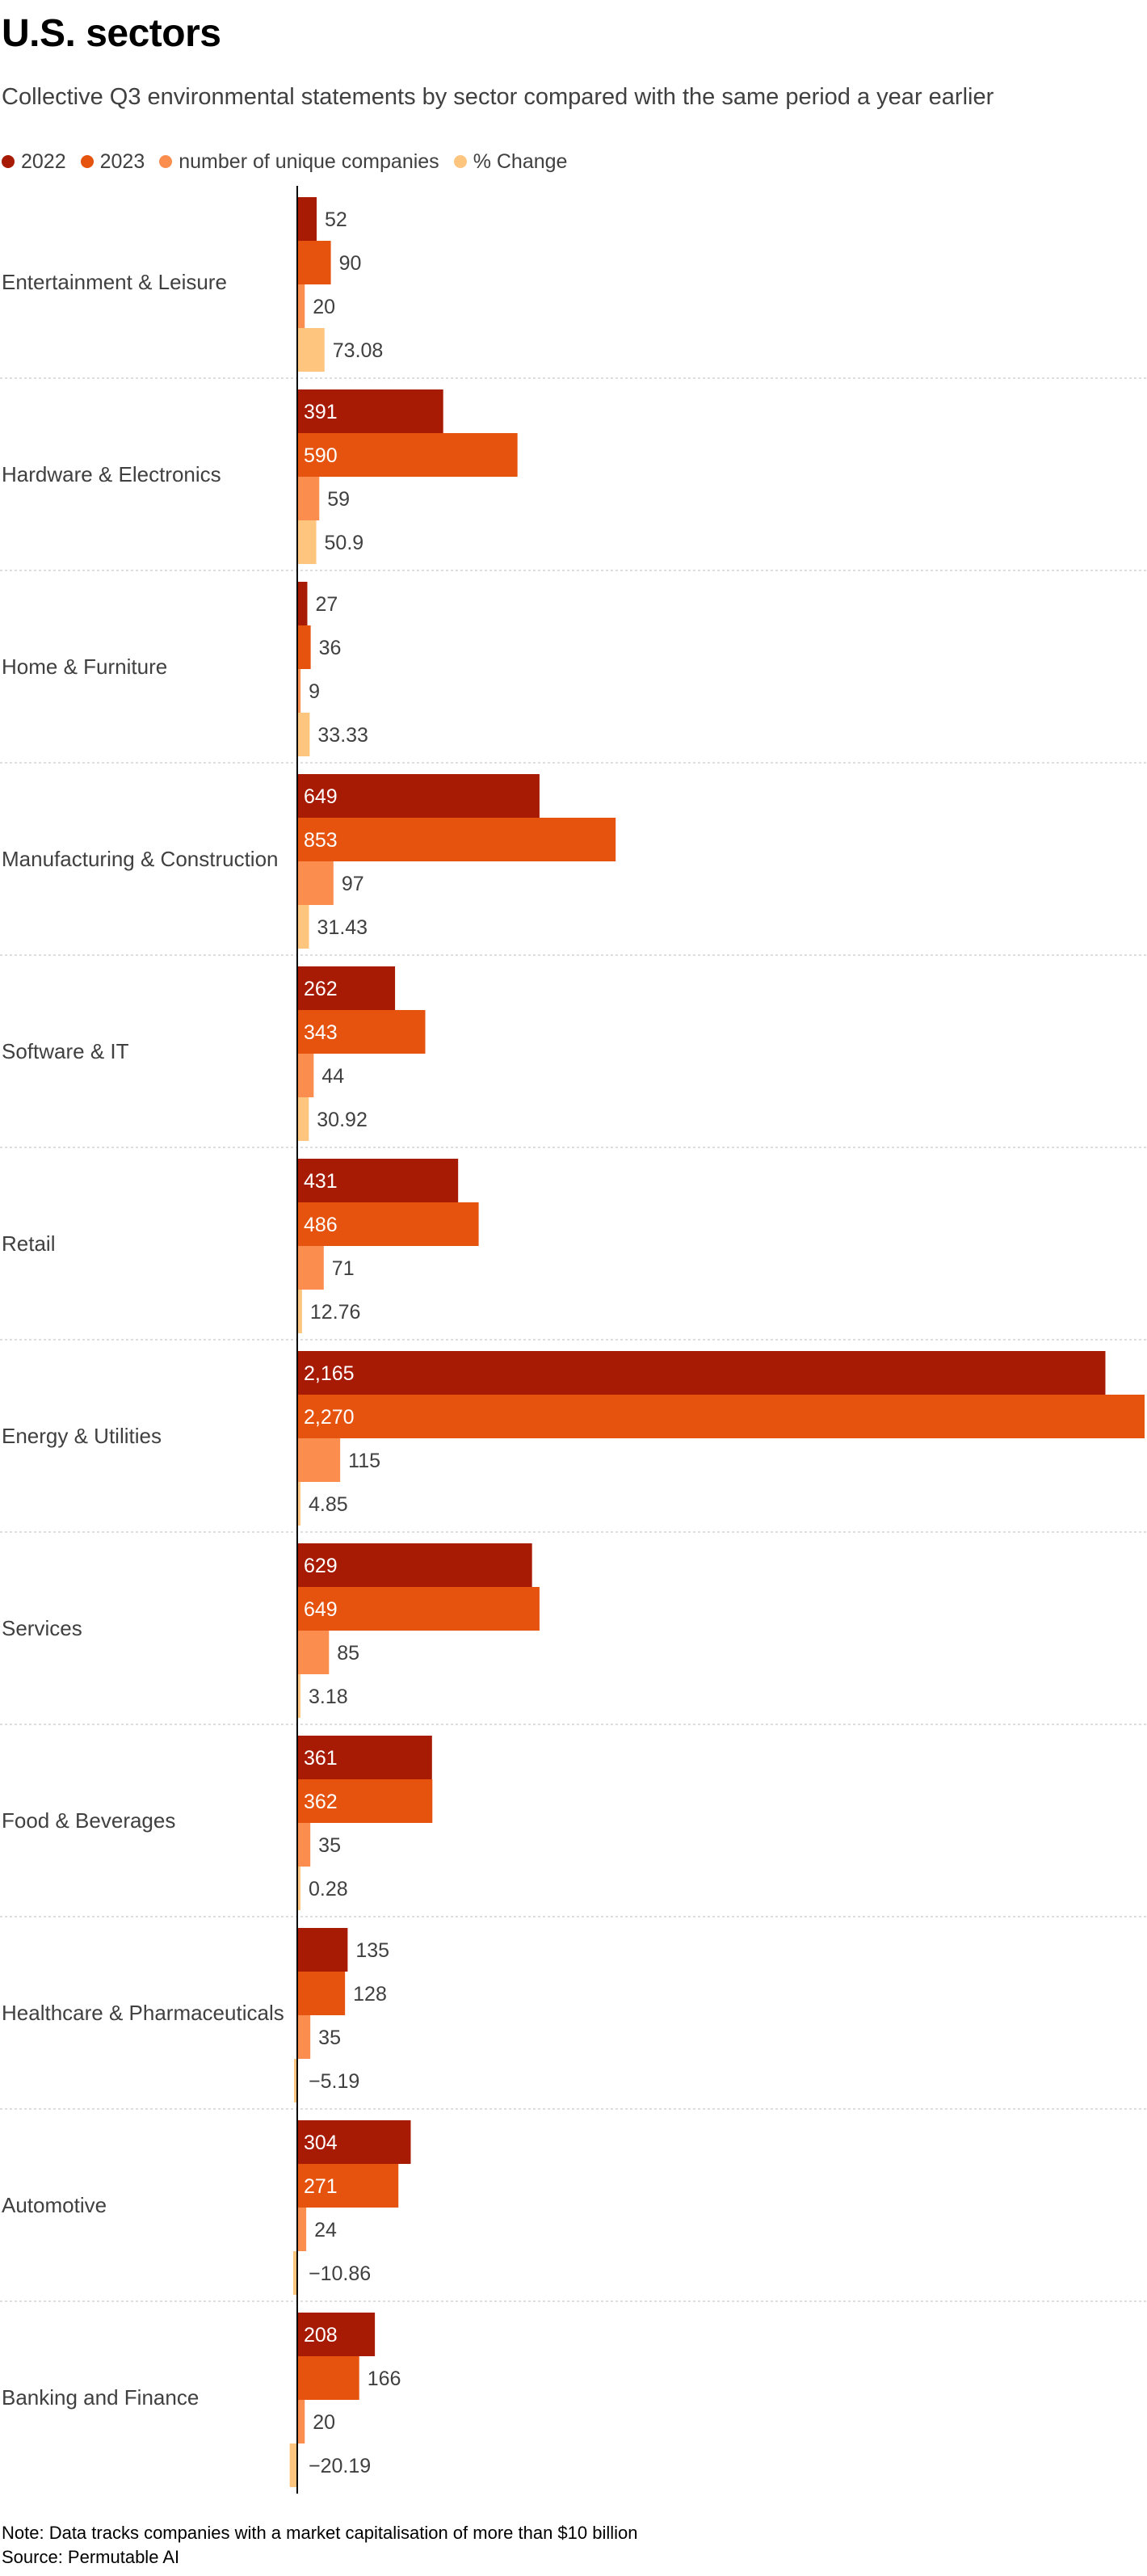 The height and width of the screenshot is (2576, 1147). I want to click on data-label-number-of-unique-companies-entertainment-and-leisure: 20, so click(324, 307).